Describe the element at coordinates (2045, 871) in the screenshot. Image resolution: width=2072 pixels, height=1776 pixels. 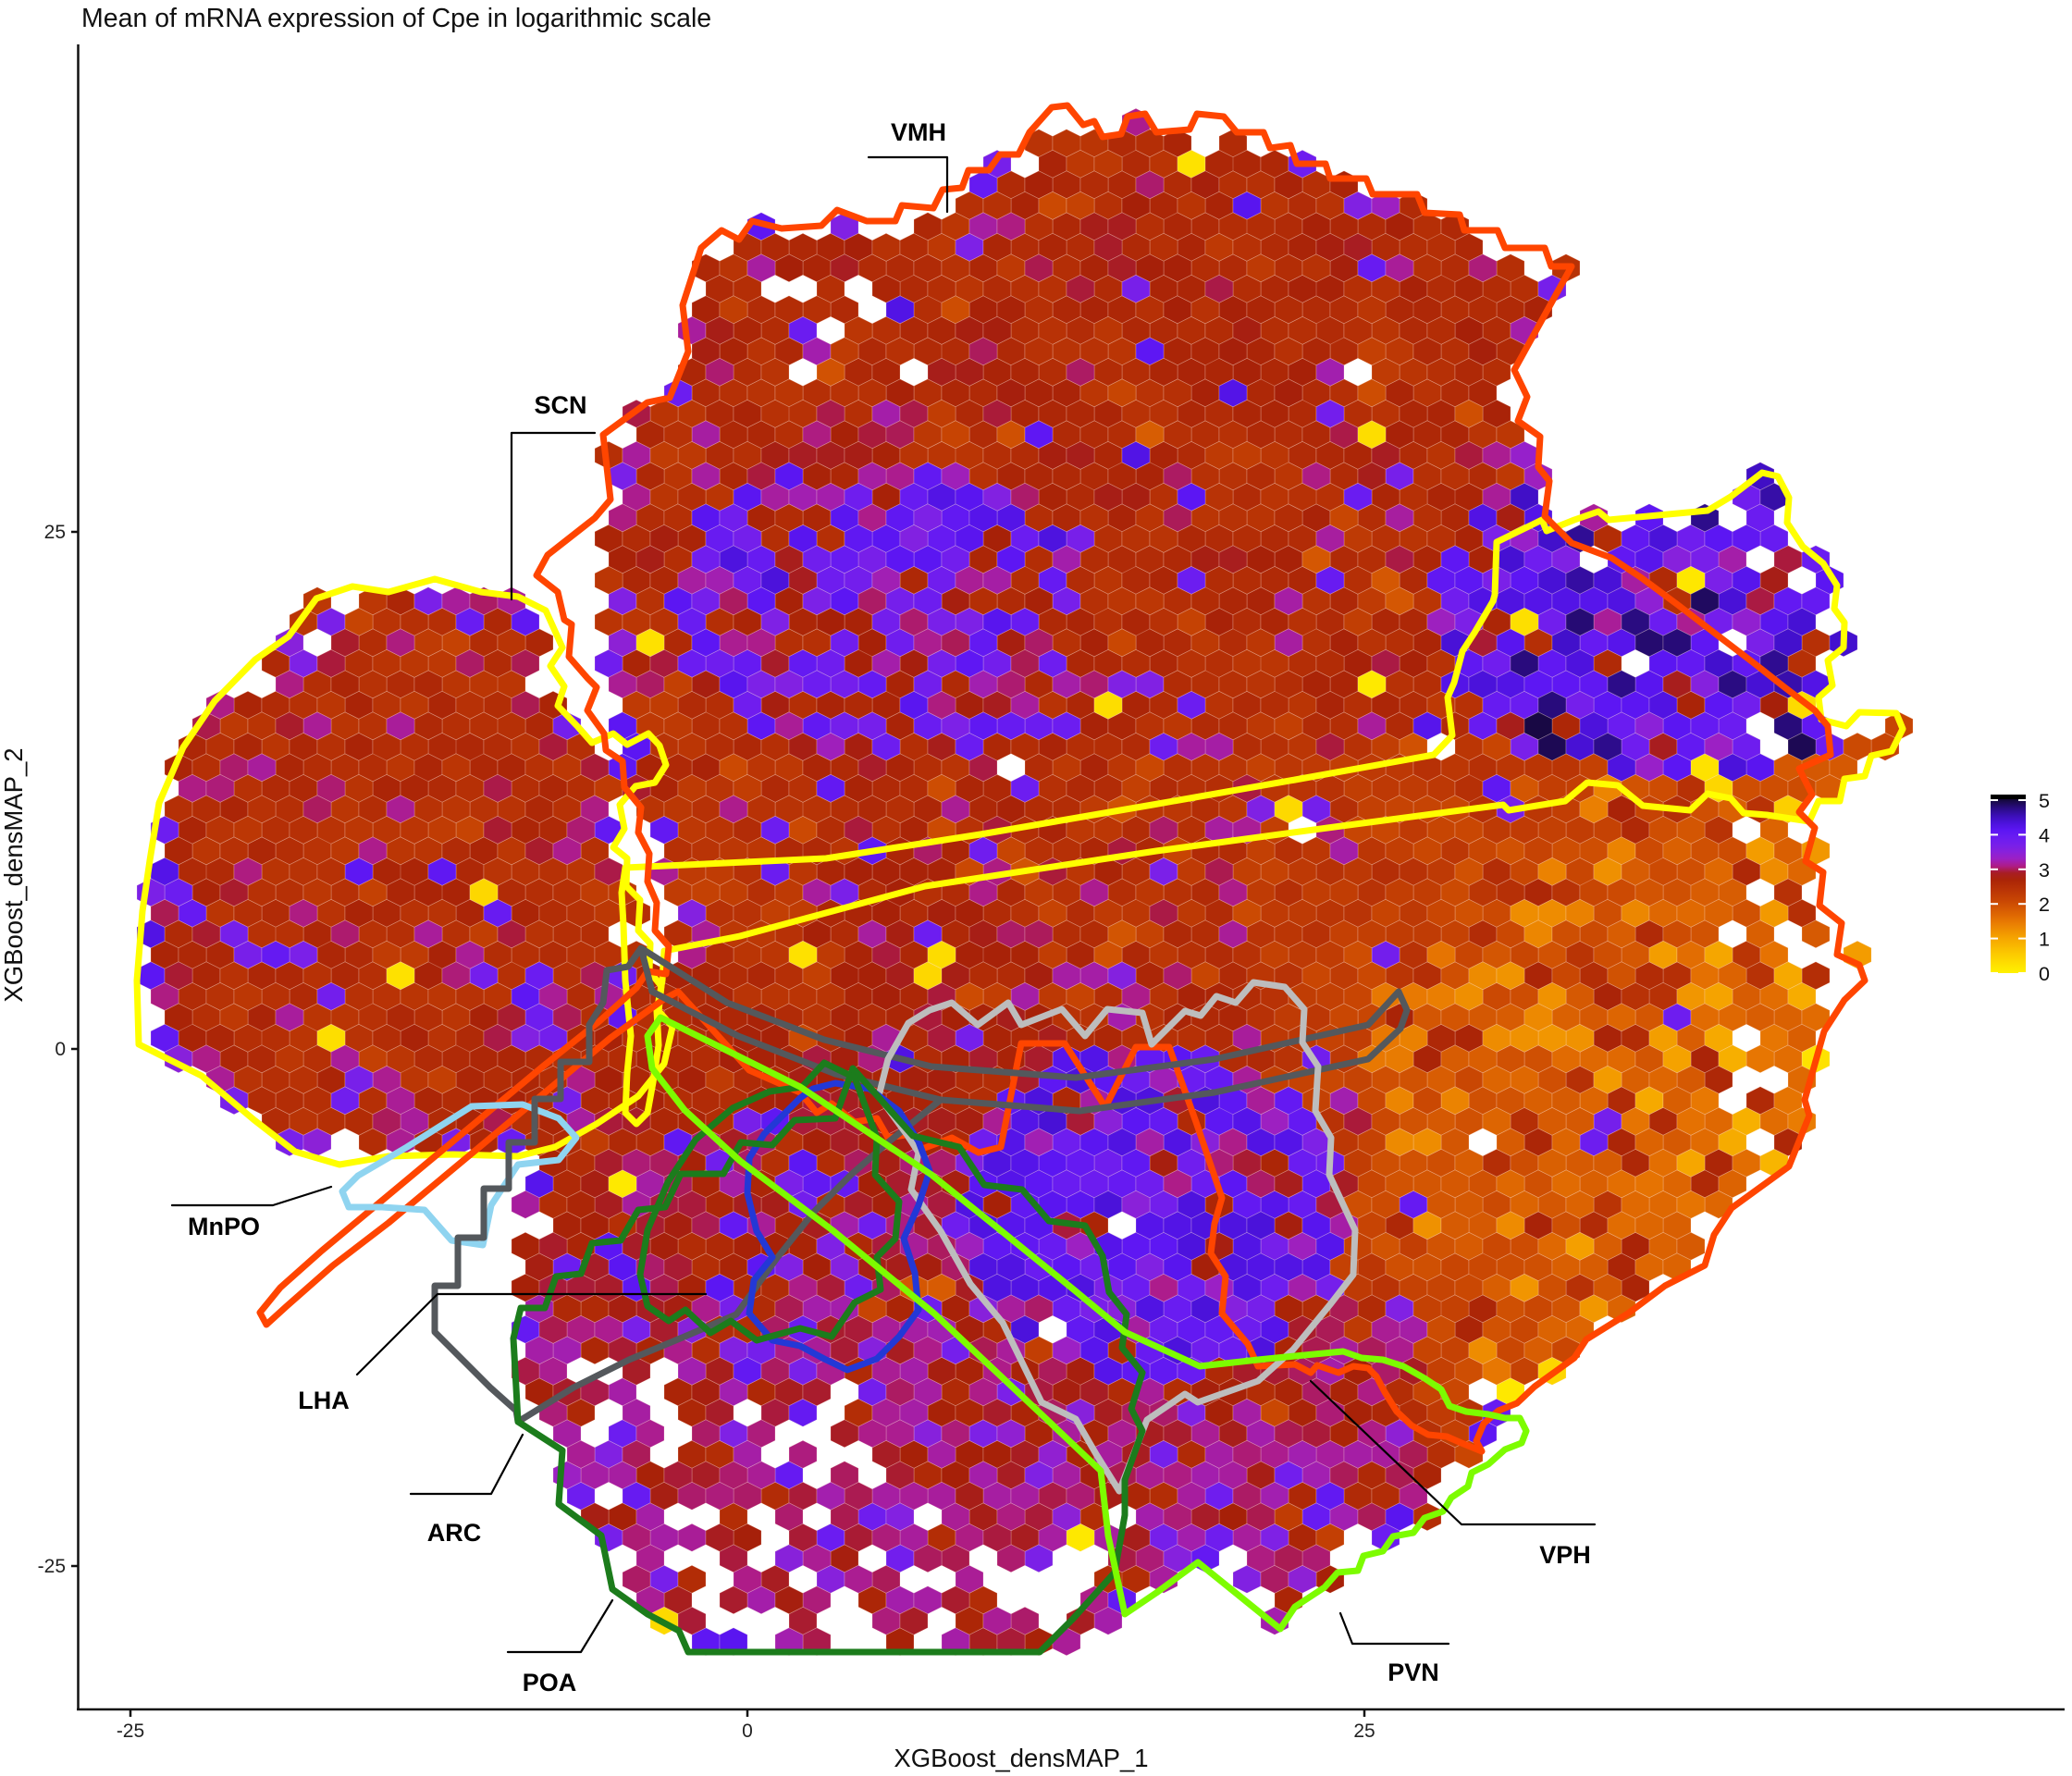
I see `svg-text: 3` at that location.